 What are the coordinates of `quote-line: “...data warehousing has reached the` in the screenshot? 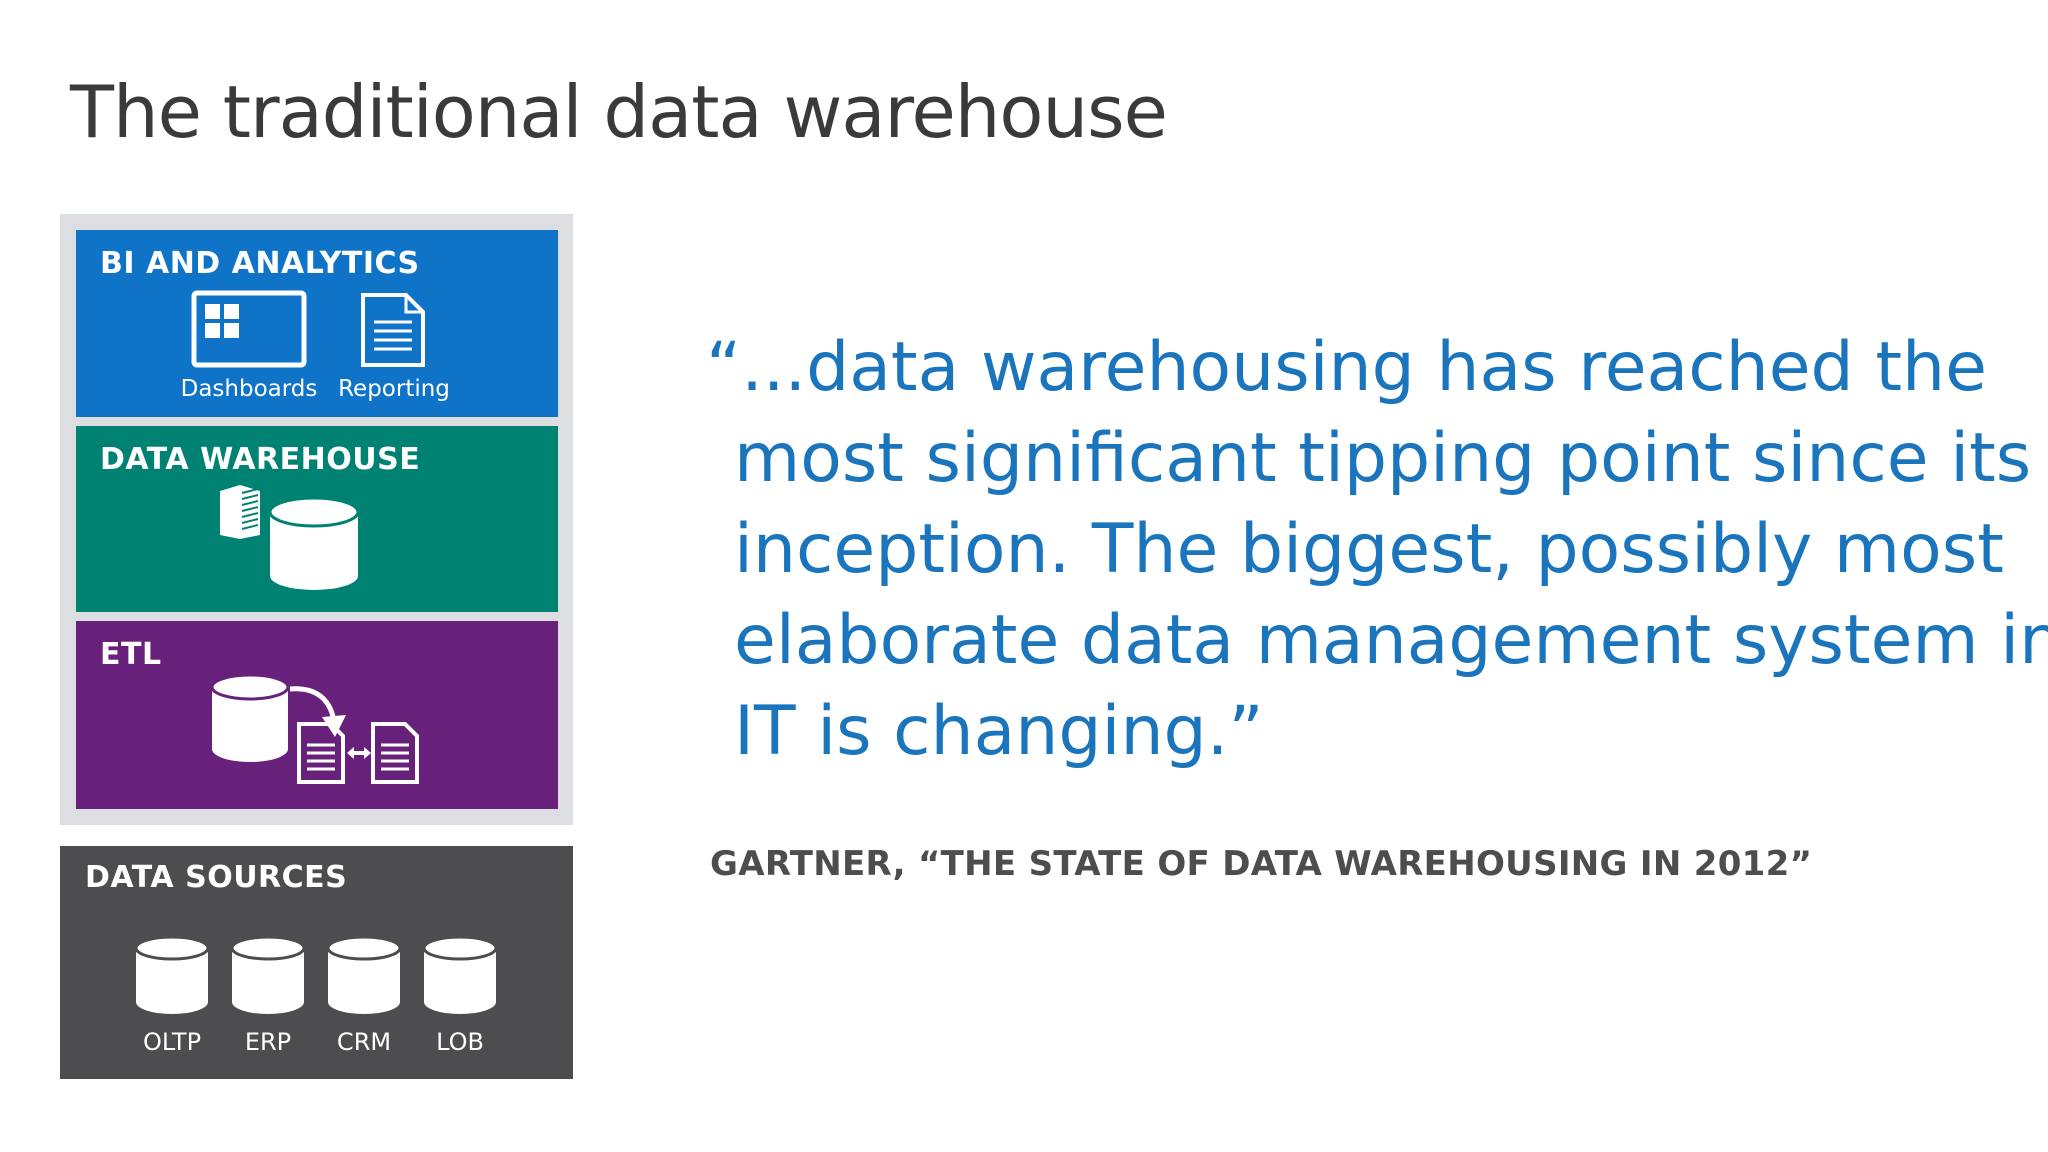 It's located at (1346, 367).